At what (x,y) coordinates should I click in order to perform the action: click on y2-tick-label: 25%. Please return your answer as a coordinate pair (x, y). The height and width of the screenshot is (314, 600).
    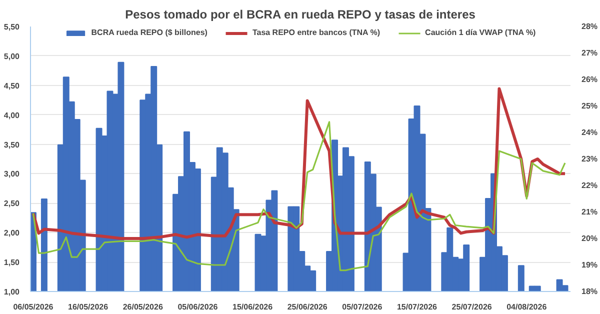
    Looking at the image, I should click on (590, 106).